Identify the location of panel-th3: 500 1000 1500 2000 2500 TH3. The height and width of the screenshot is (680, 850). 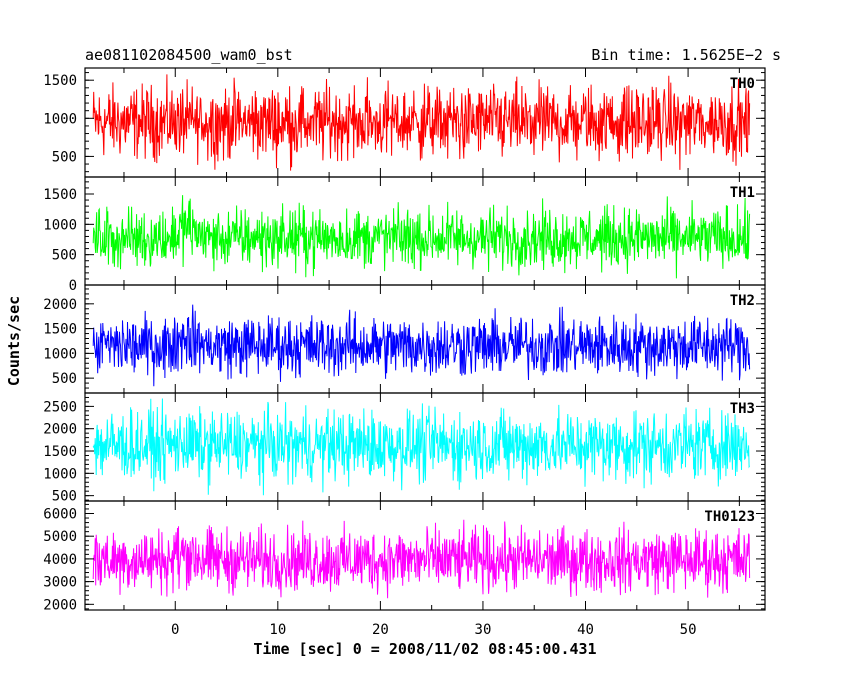
(404, 448).